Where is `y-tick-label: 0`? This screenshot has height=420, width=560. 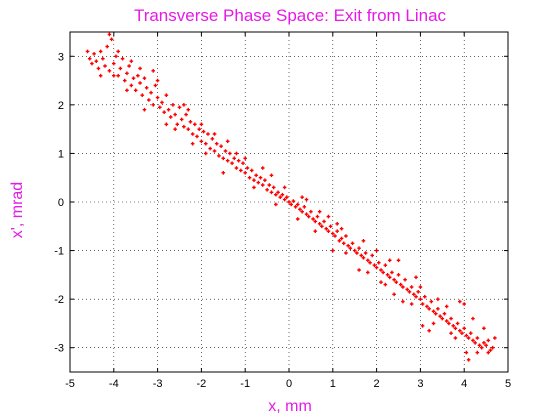 y-tick-label: 0 is located at coordinates (61, 203).